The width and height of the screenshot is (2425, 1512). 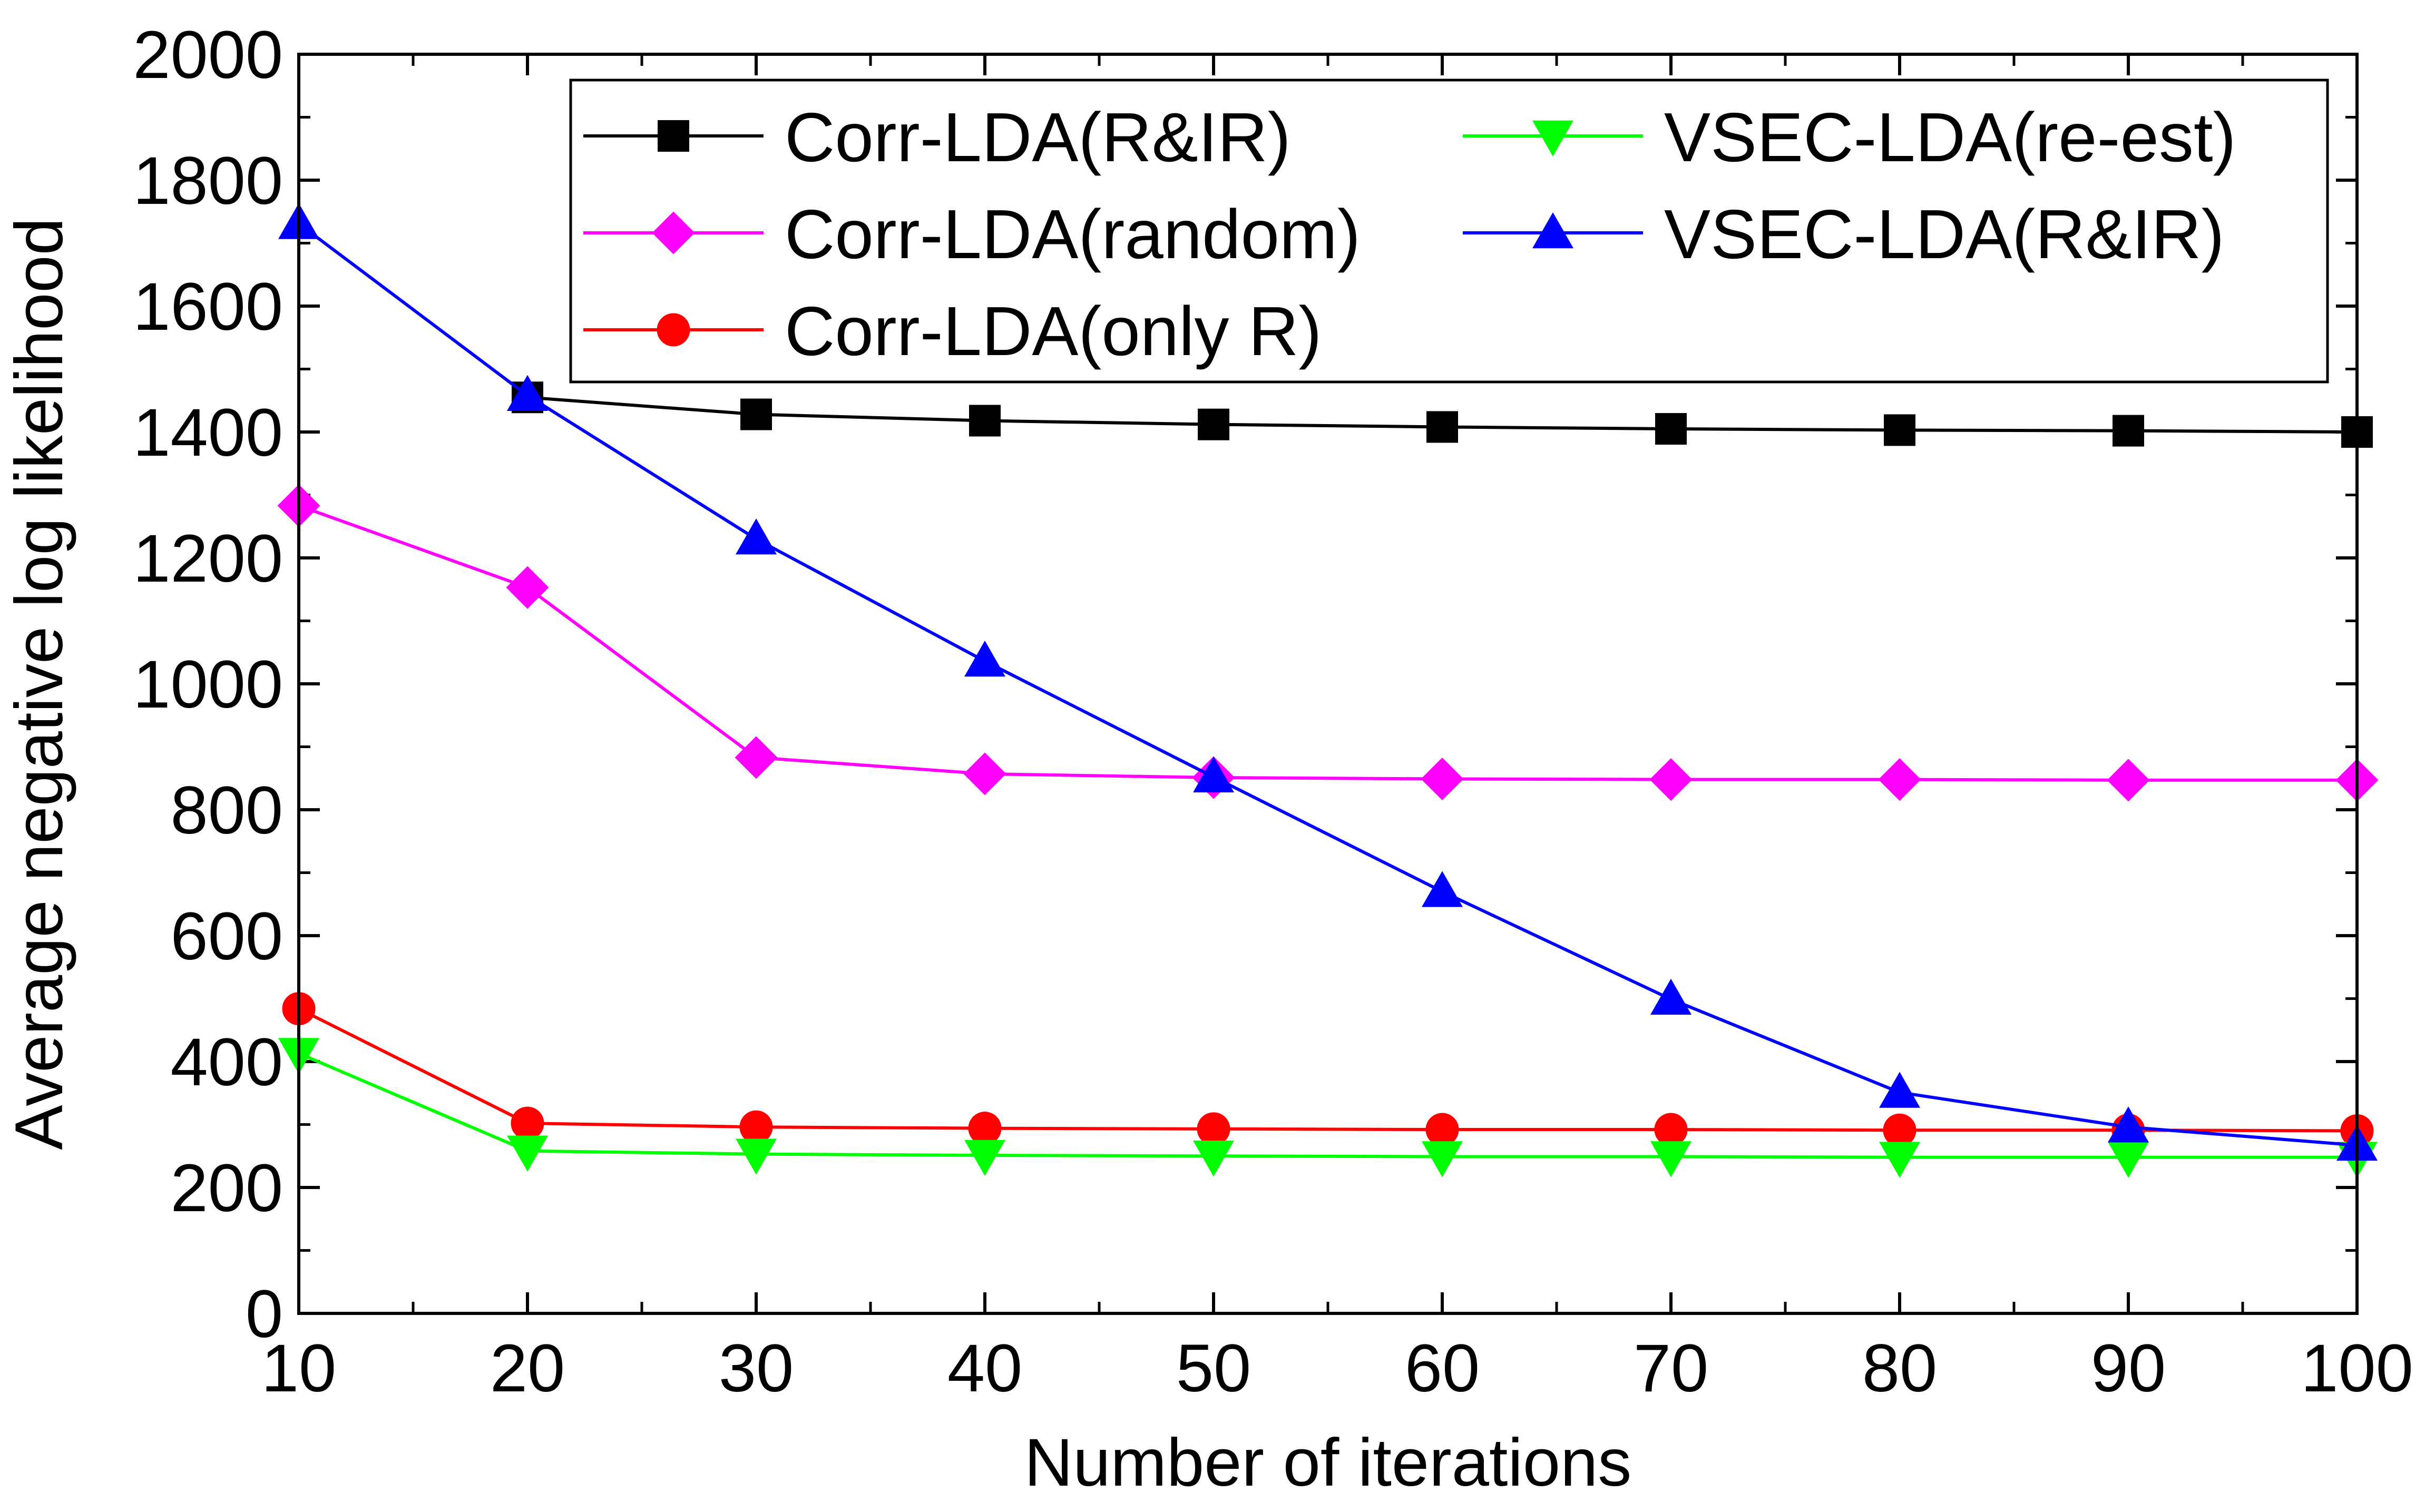 I want to click on x-tick-label: 40, so click(x=984, y=1369).